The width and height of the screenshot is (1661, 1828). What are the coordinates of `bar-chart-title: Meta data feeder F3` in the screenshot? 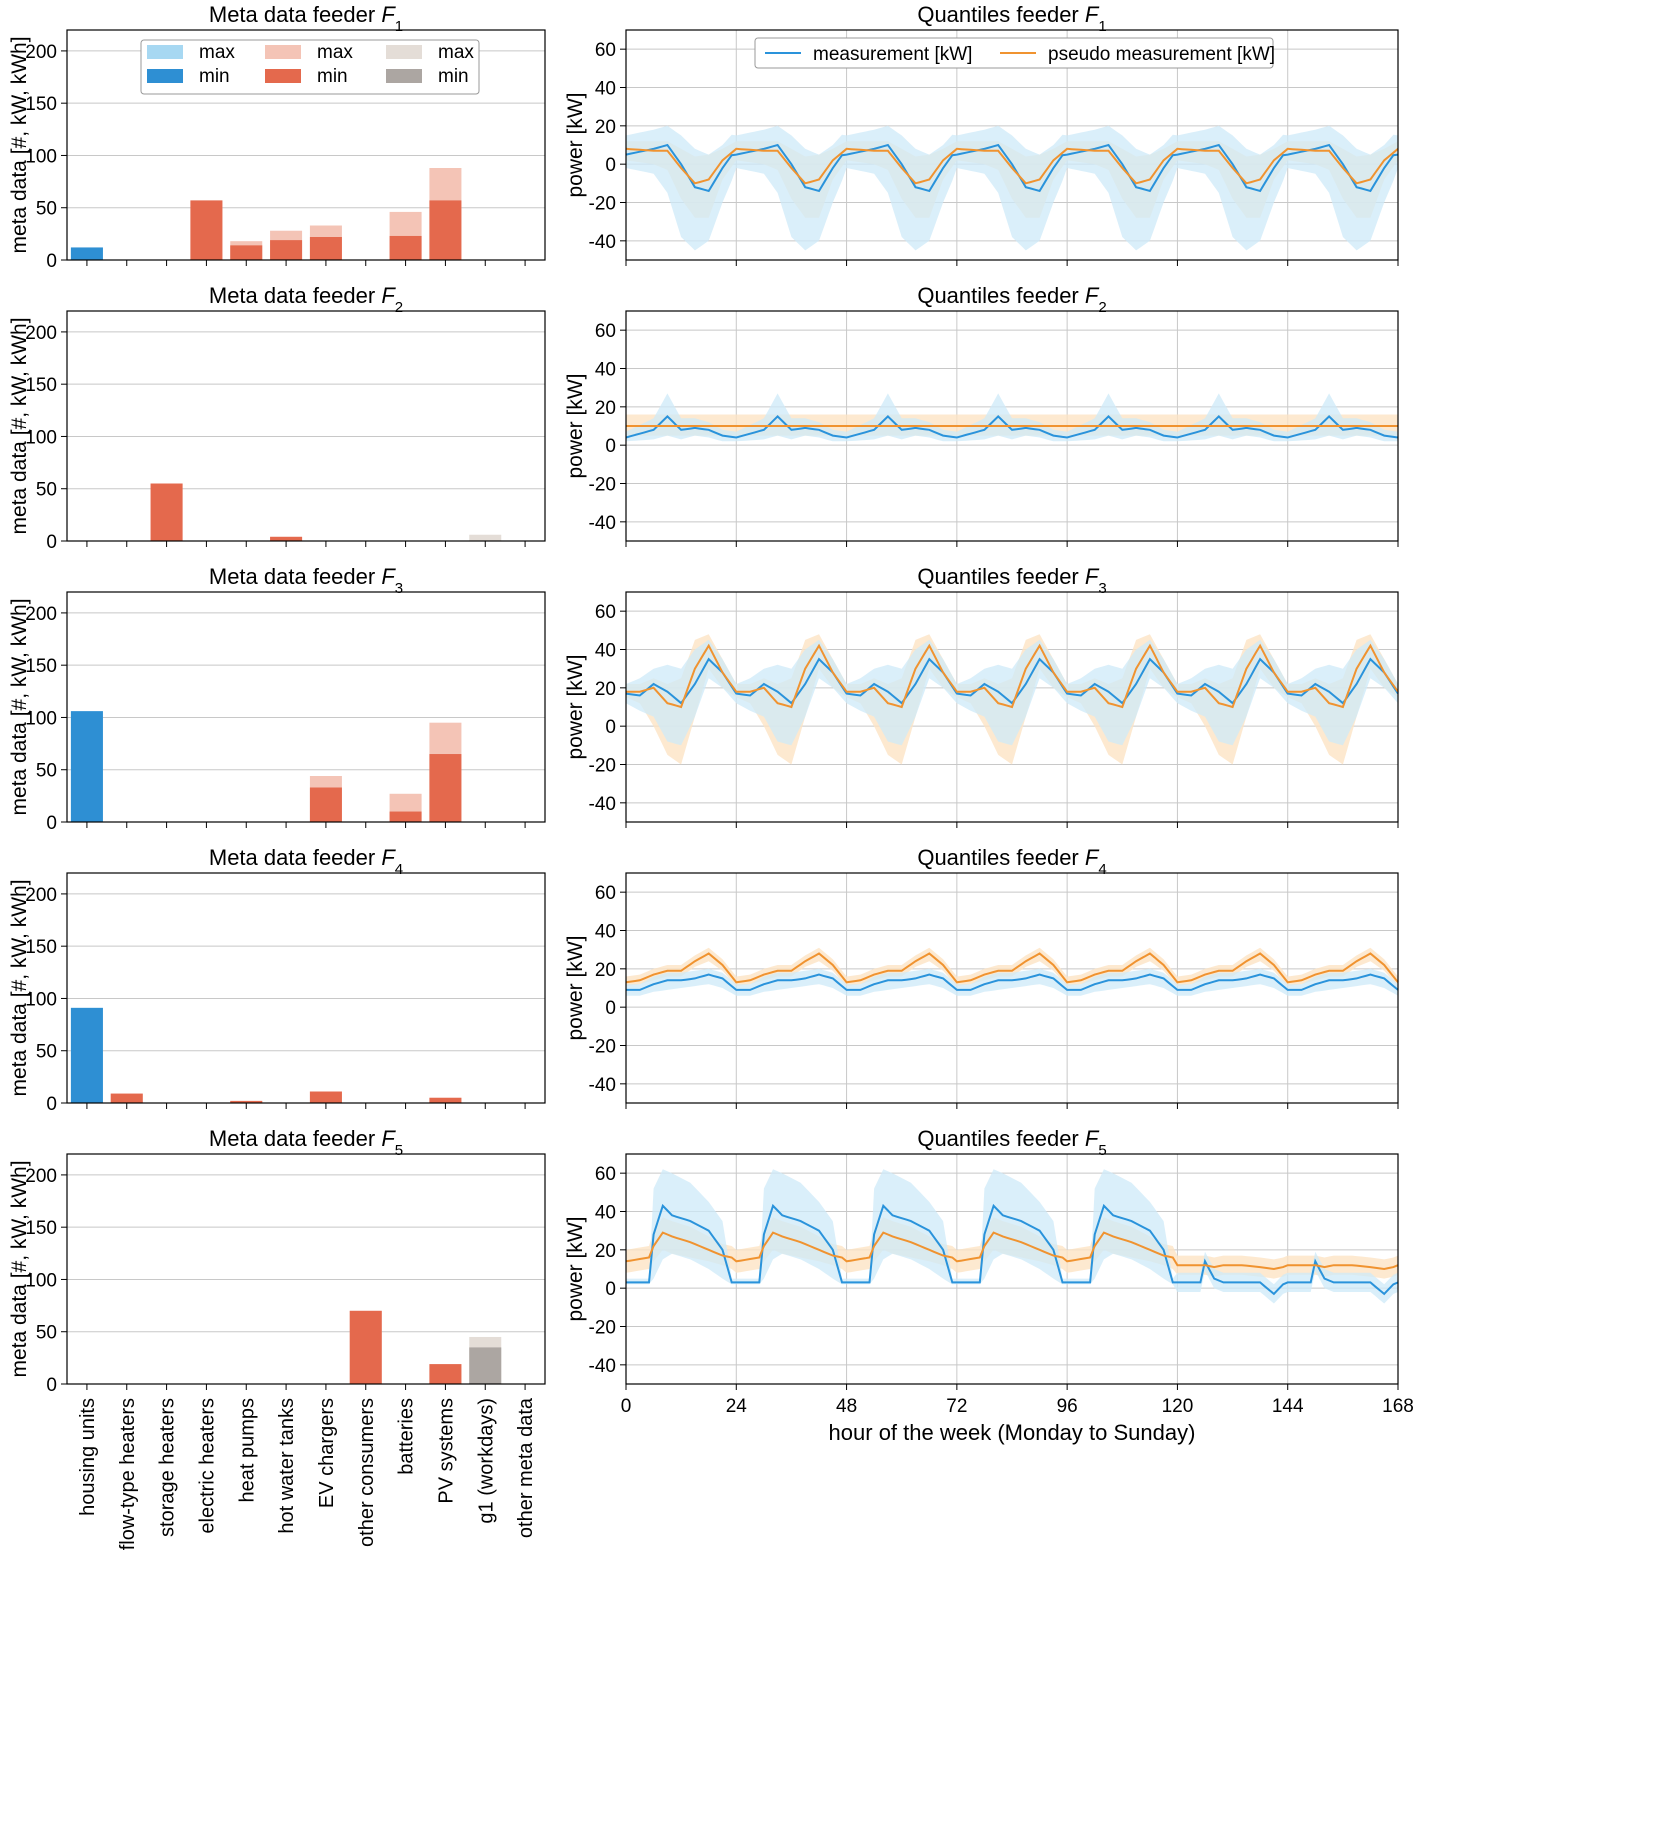 It's located at (306, 580).